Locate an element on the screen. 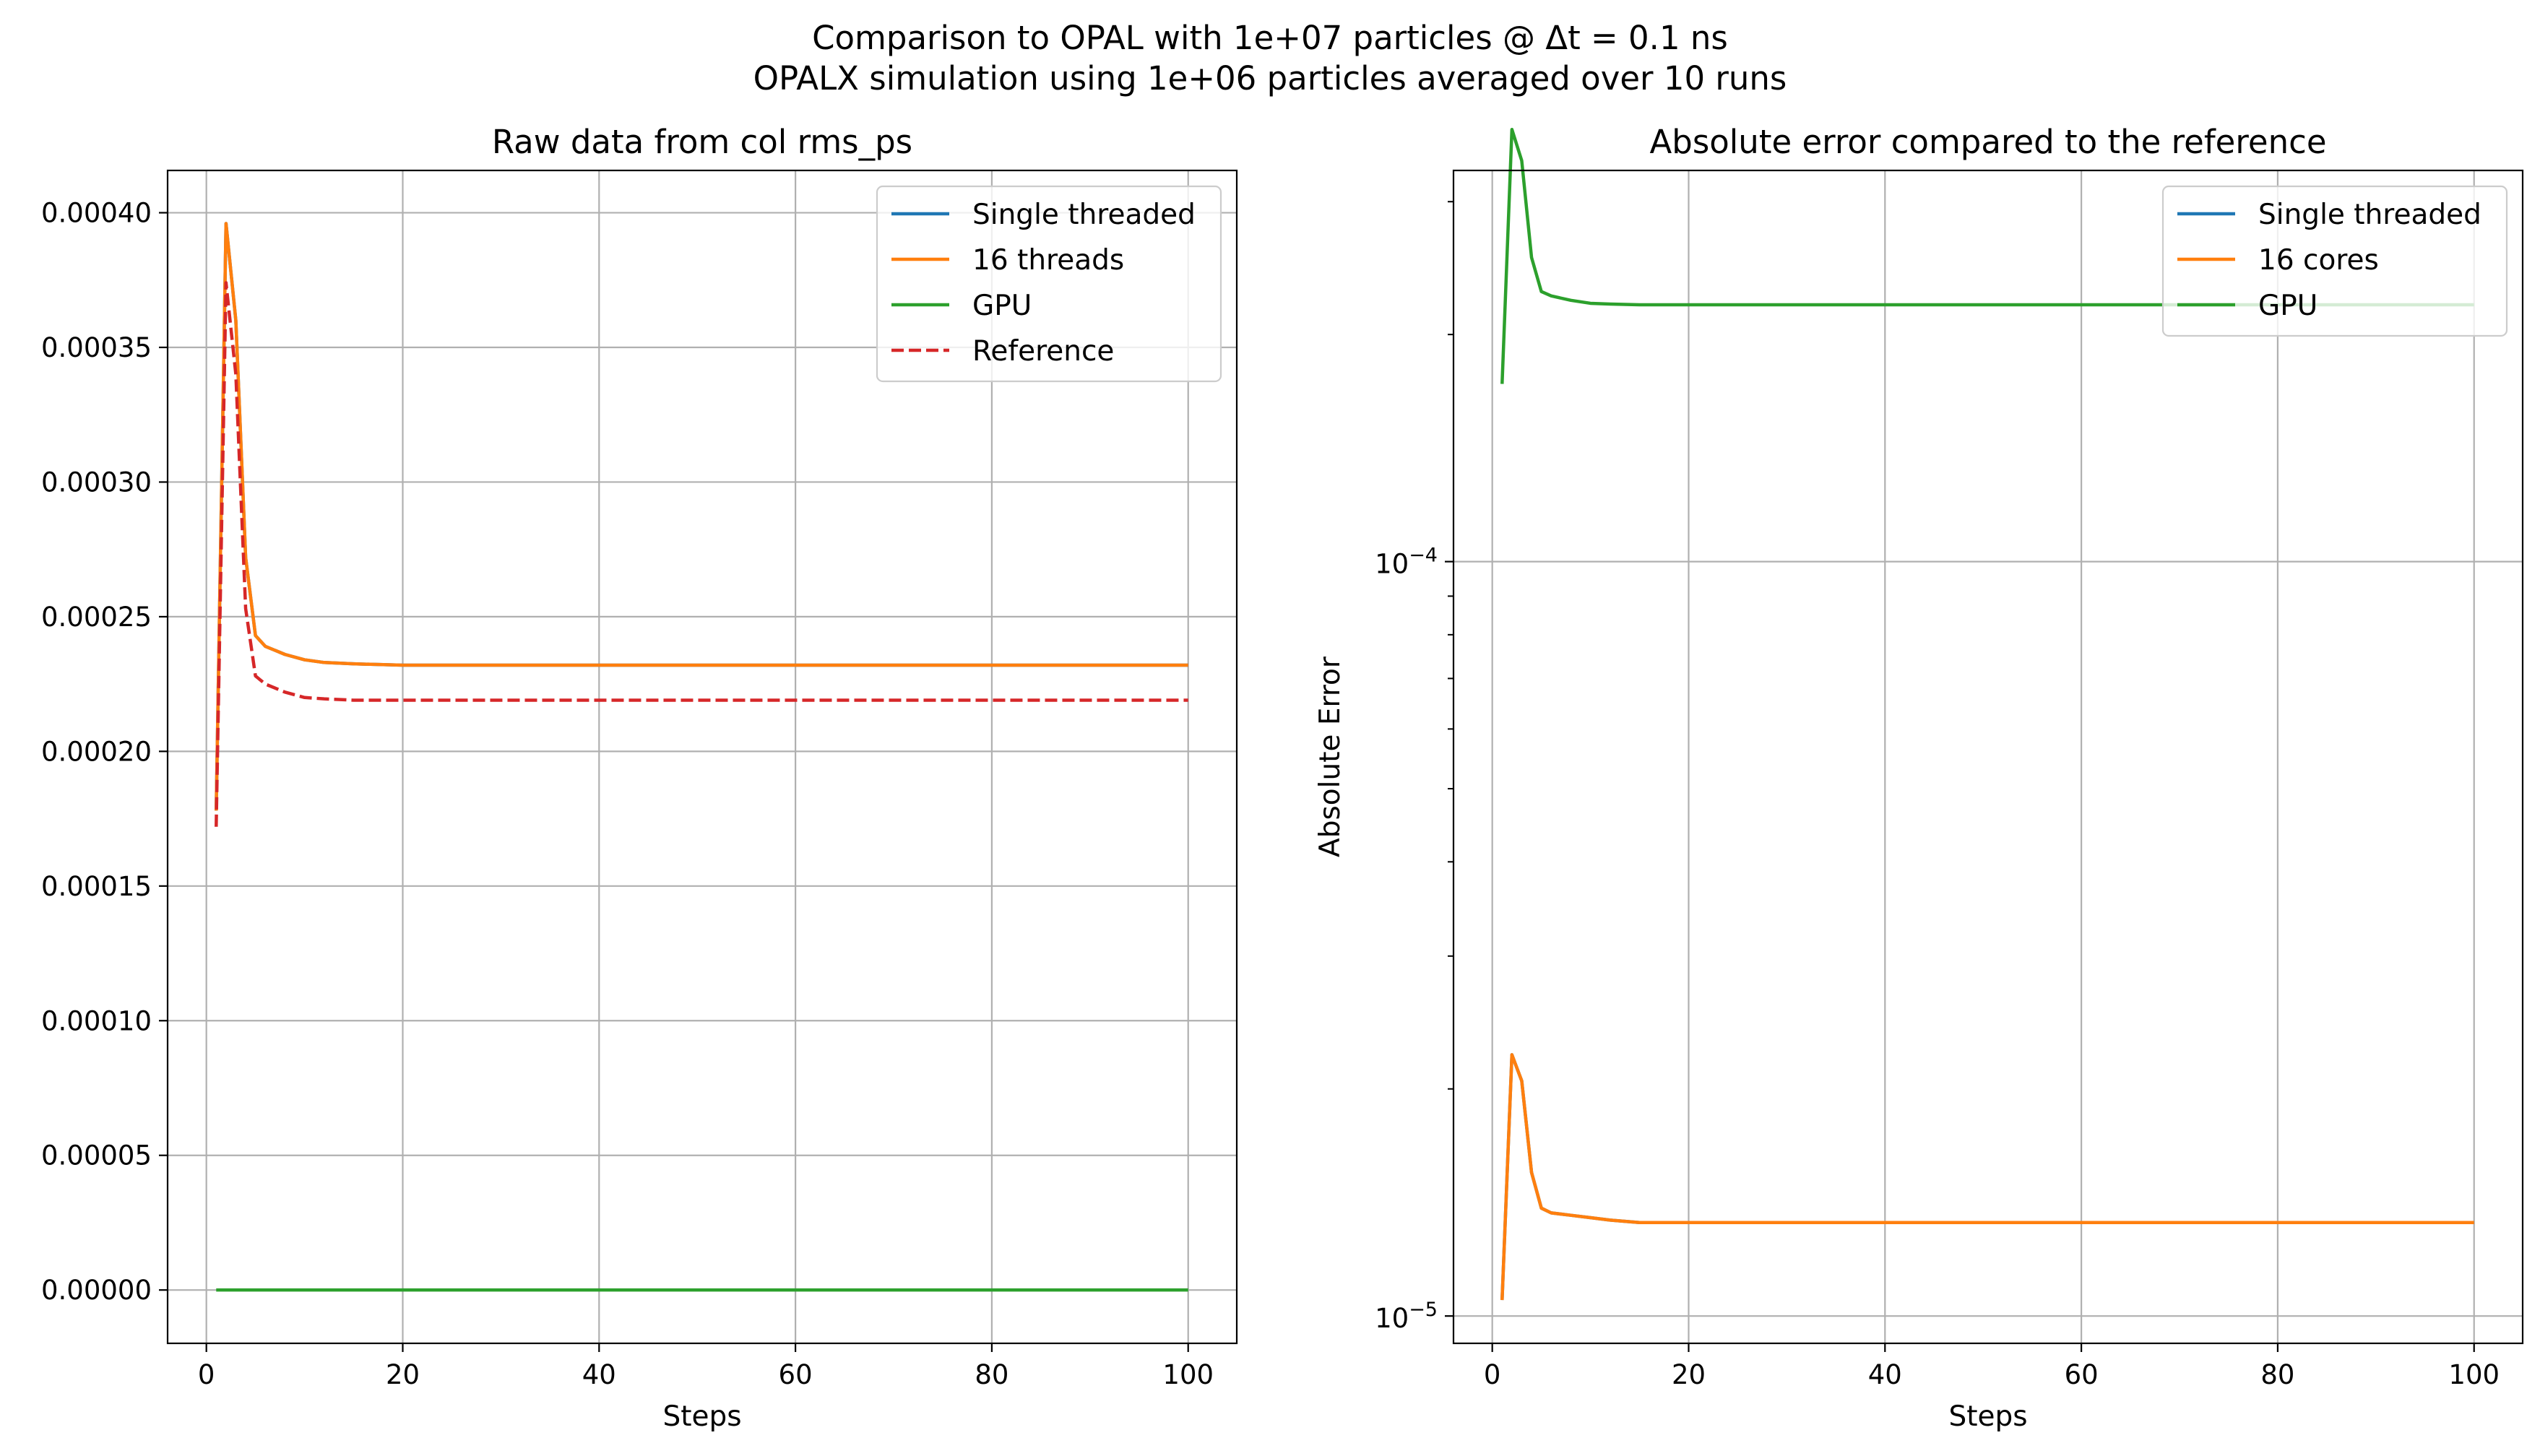  legend-label: Reference is located at coordinates (1043, 351).